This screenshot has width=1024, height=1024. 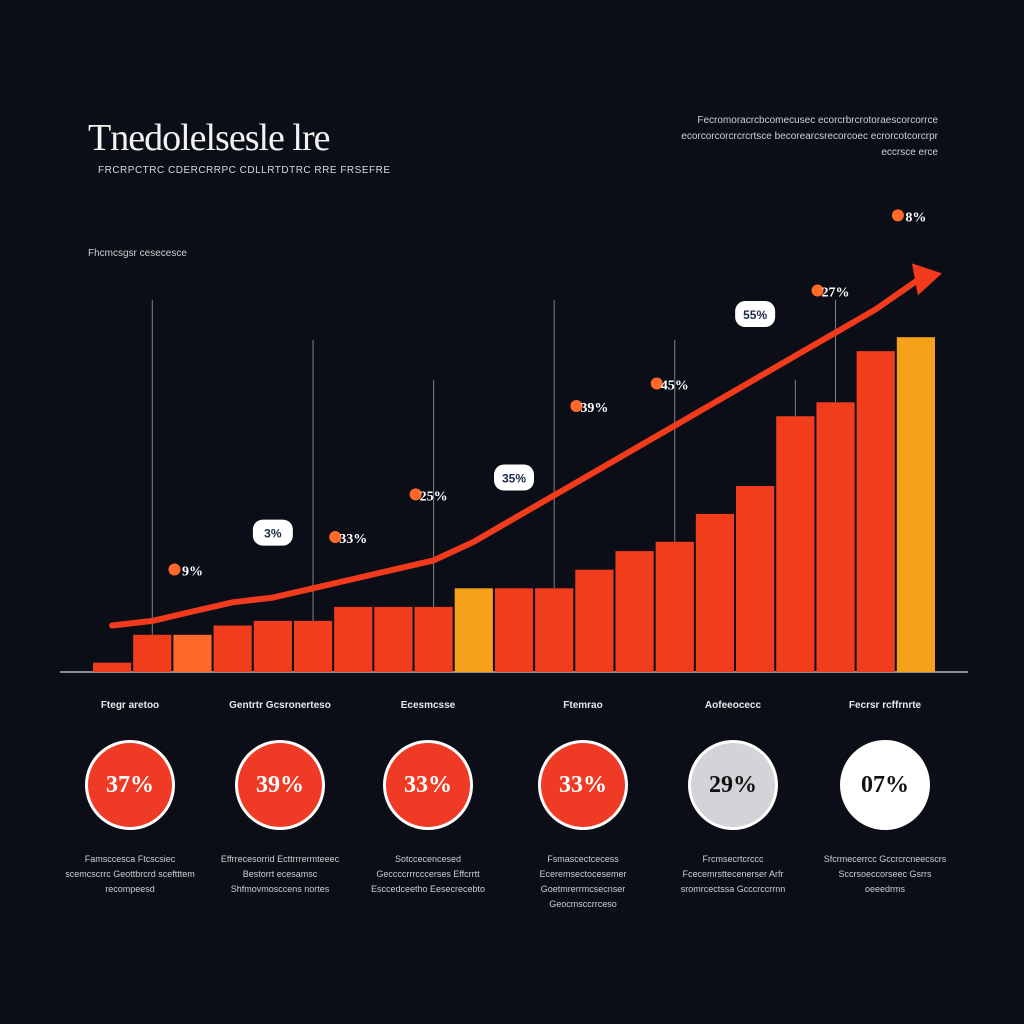 I want to click on kpi-value-circle: 39%, so click(x=280, y=785).